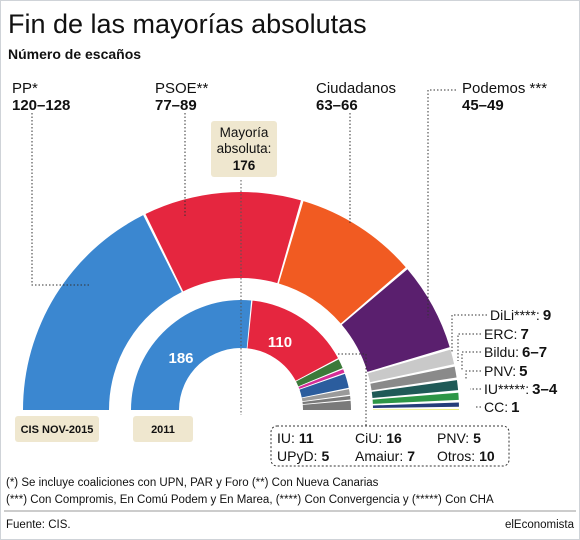 This screenshot has height=540, width=580. What do you see at coordinates (466, 456) in the screenshot?
I see `legend-2011-item: Otros: 10` at bounding box center [466, 456].